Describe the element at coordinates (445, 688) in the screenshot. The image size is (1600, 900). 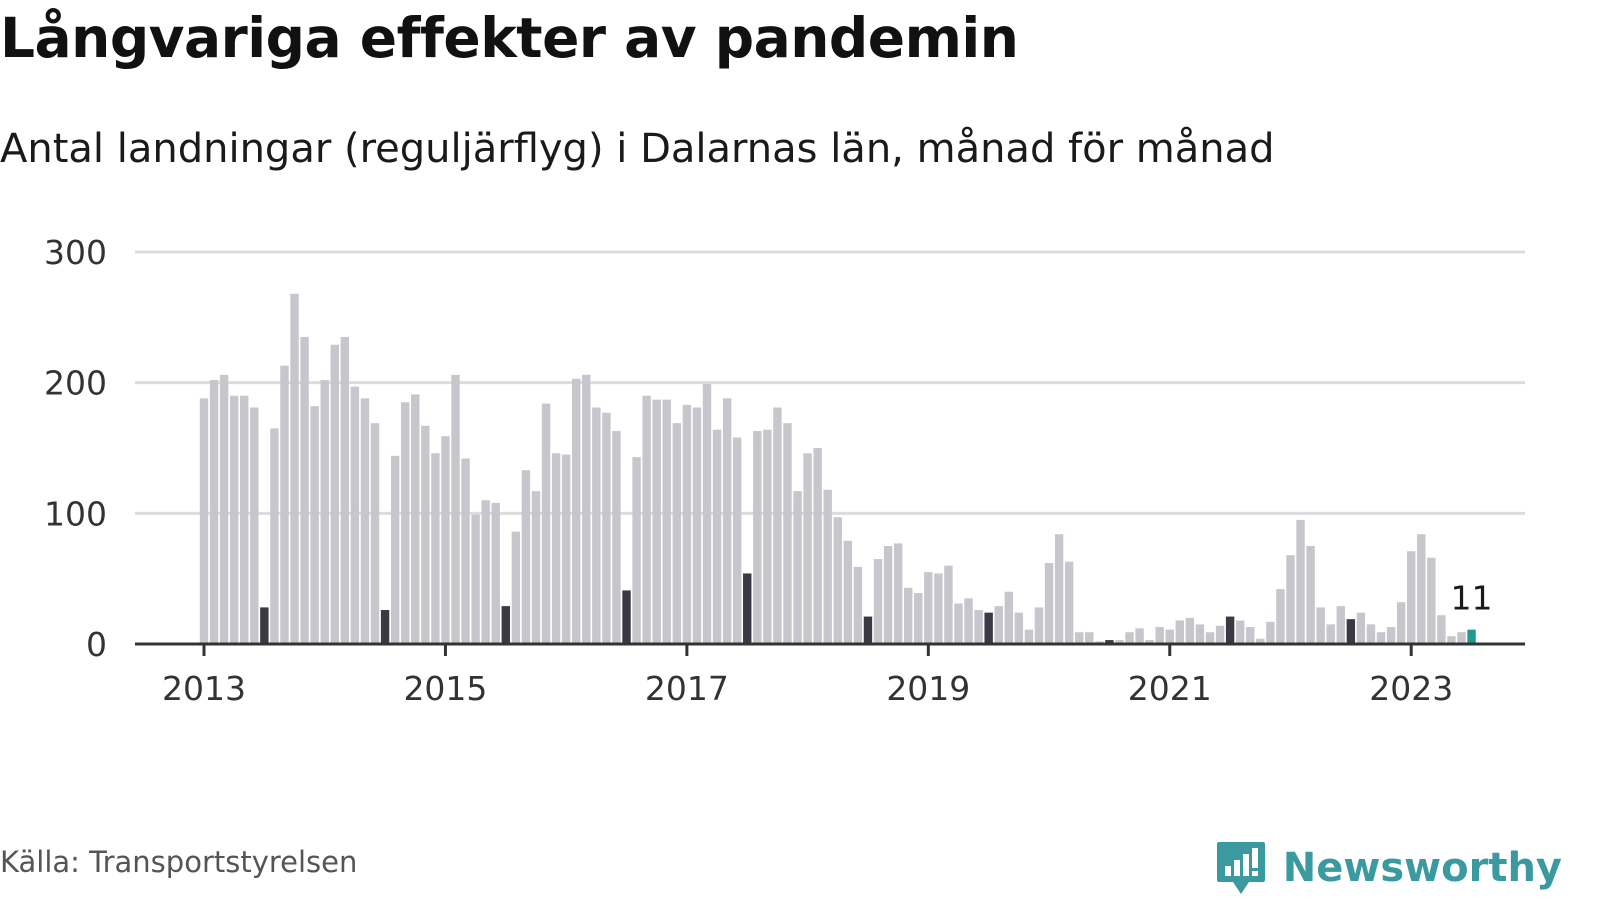
I see `x-tick-label: 2015` at that location.